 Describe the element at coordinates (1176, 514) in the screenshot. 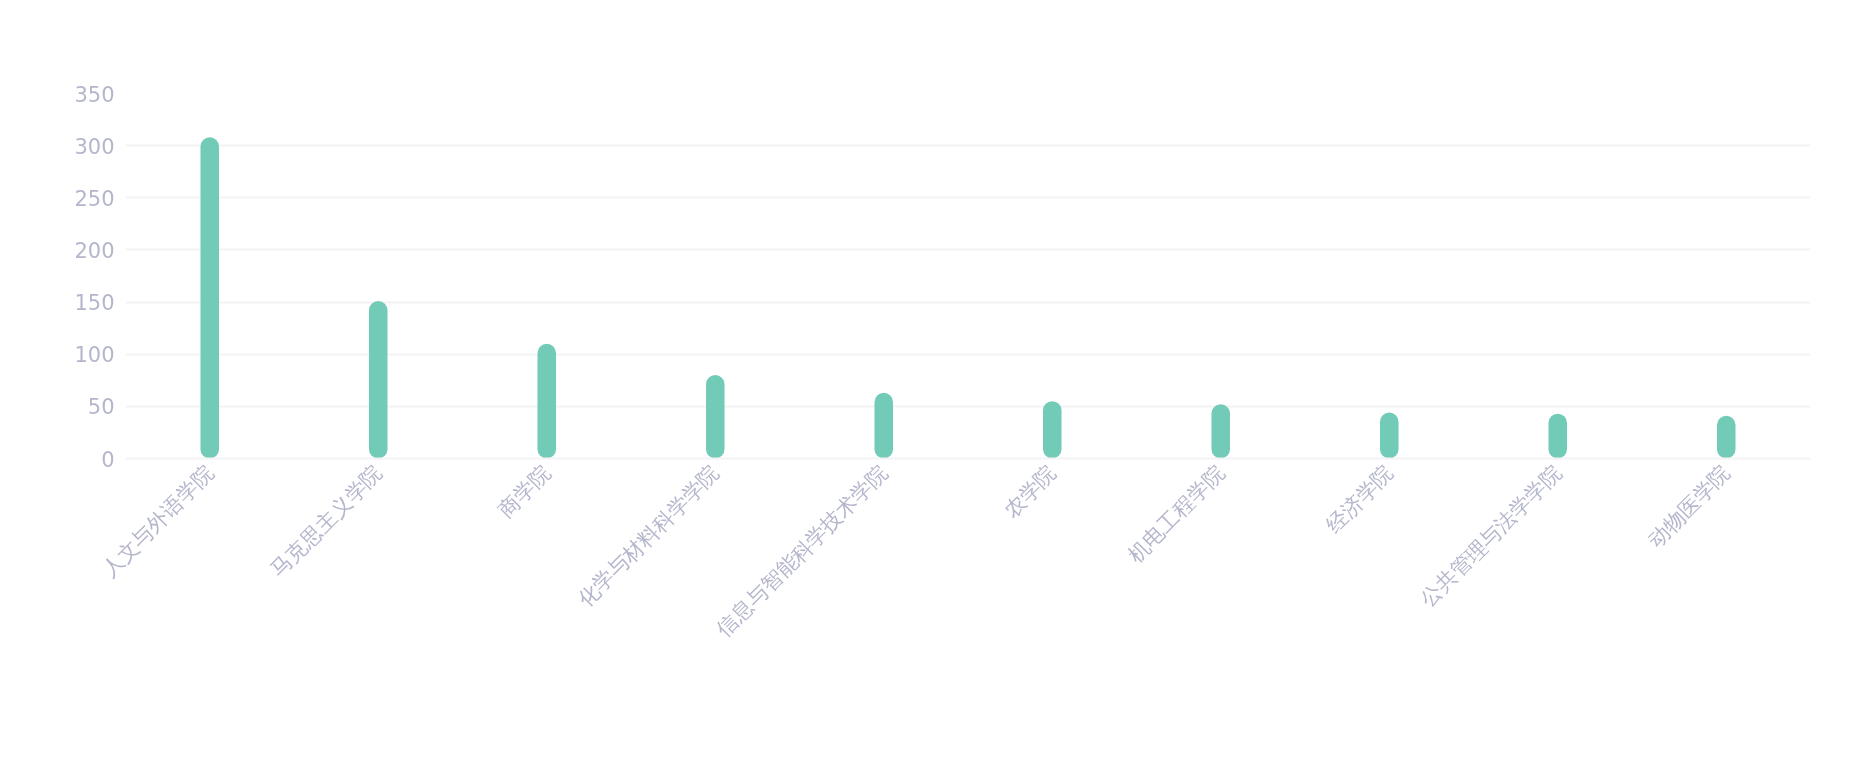

I see `x-tick-label: 机电工程学院` at that location.